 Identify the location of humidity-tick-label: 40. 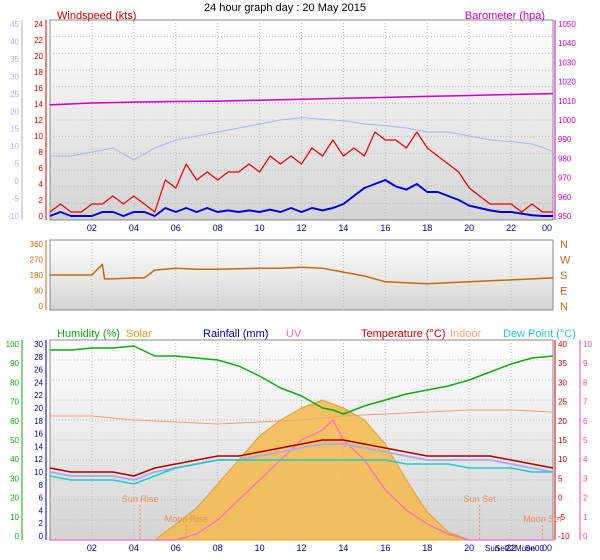
(14, 459).